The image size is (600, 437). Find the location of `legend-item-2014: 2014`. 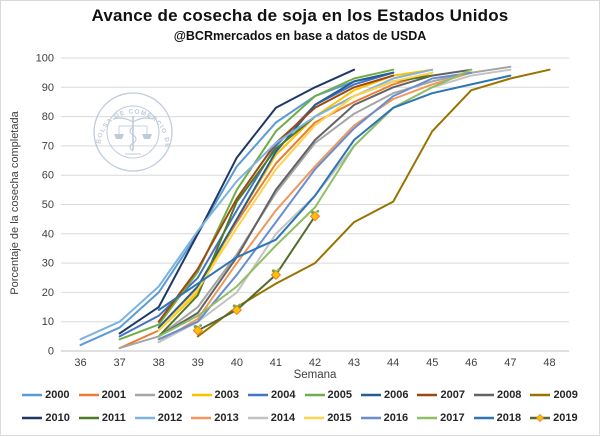

legend-item-2014: 2014 is located at coordinates (271, 418).